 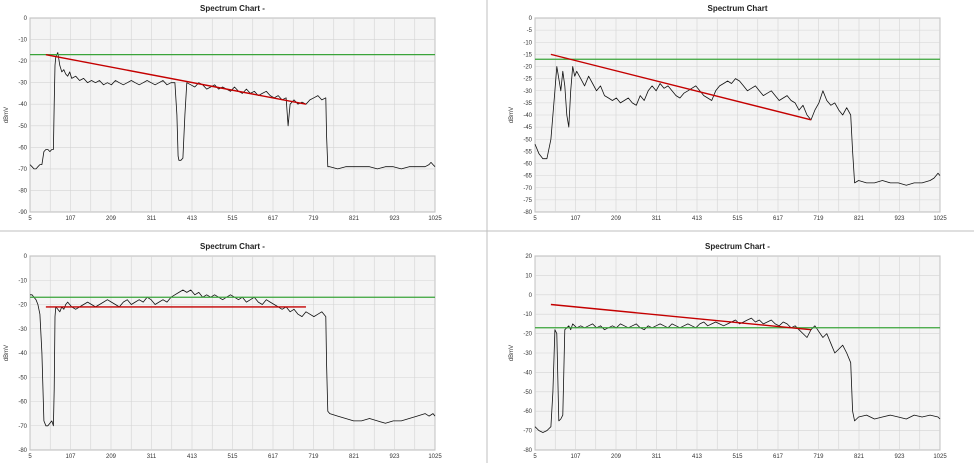 I want to click on y-tick-label: -65, so click(x=527, y=177).